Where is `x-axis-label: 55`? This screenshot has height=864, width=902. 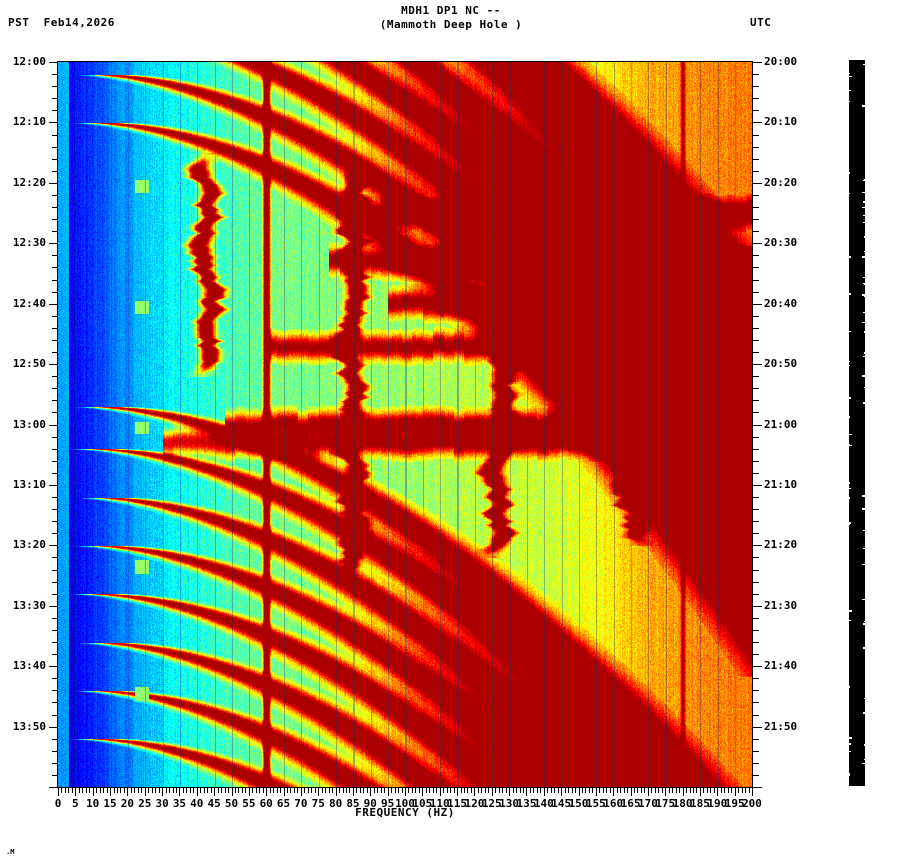 x-axis-label: 55 is located at coordinates (249, 803).